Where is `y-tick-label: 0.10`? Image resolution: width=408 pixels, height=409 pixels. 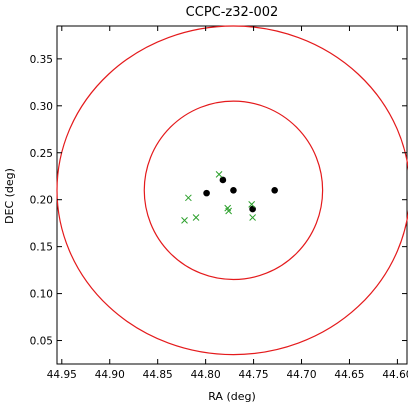
y-tick-label: 0.10 is located at coordinates (41, 295).